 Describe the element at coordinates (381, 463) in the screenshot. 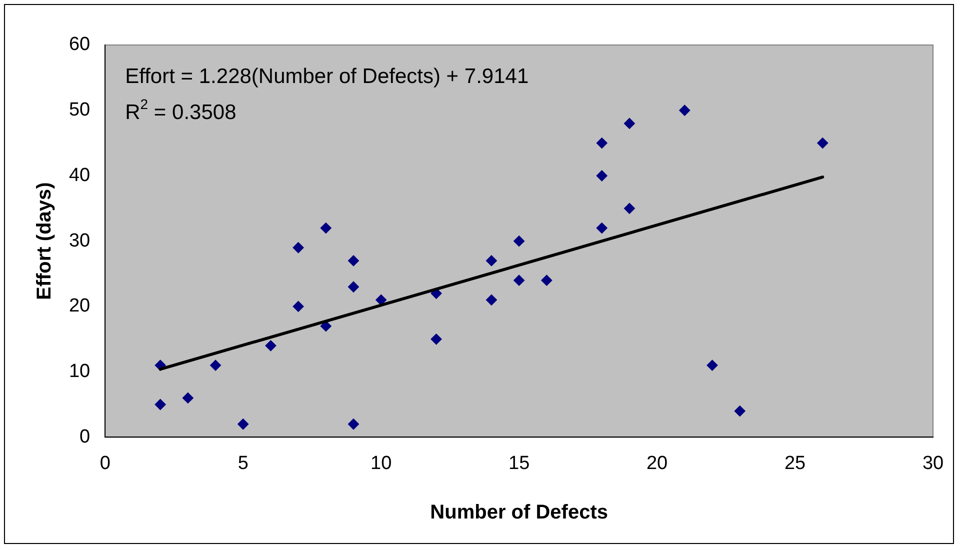

I see `x-tick-label: 10` at that location.